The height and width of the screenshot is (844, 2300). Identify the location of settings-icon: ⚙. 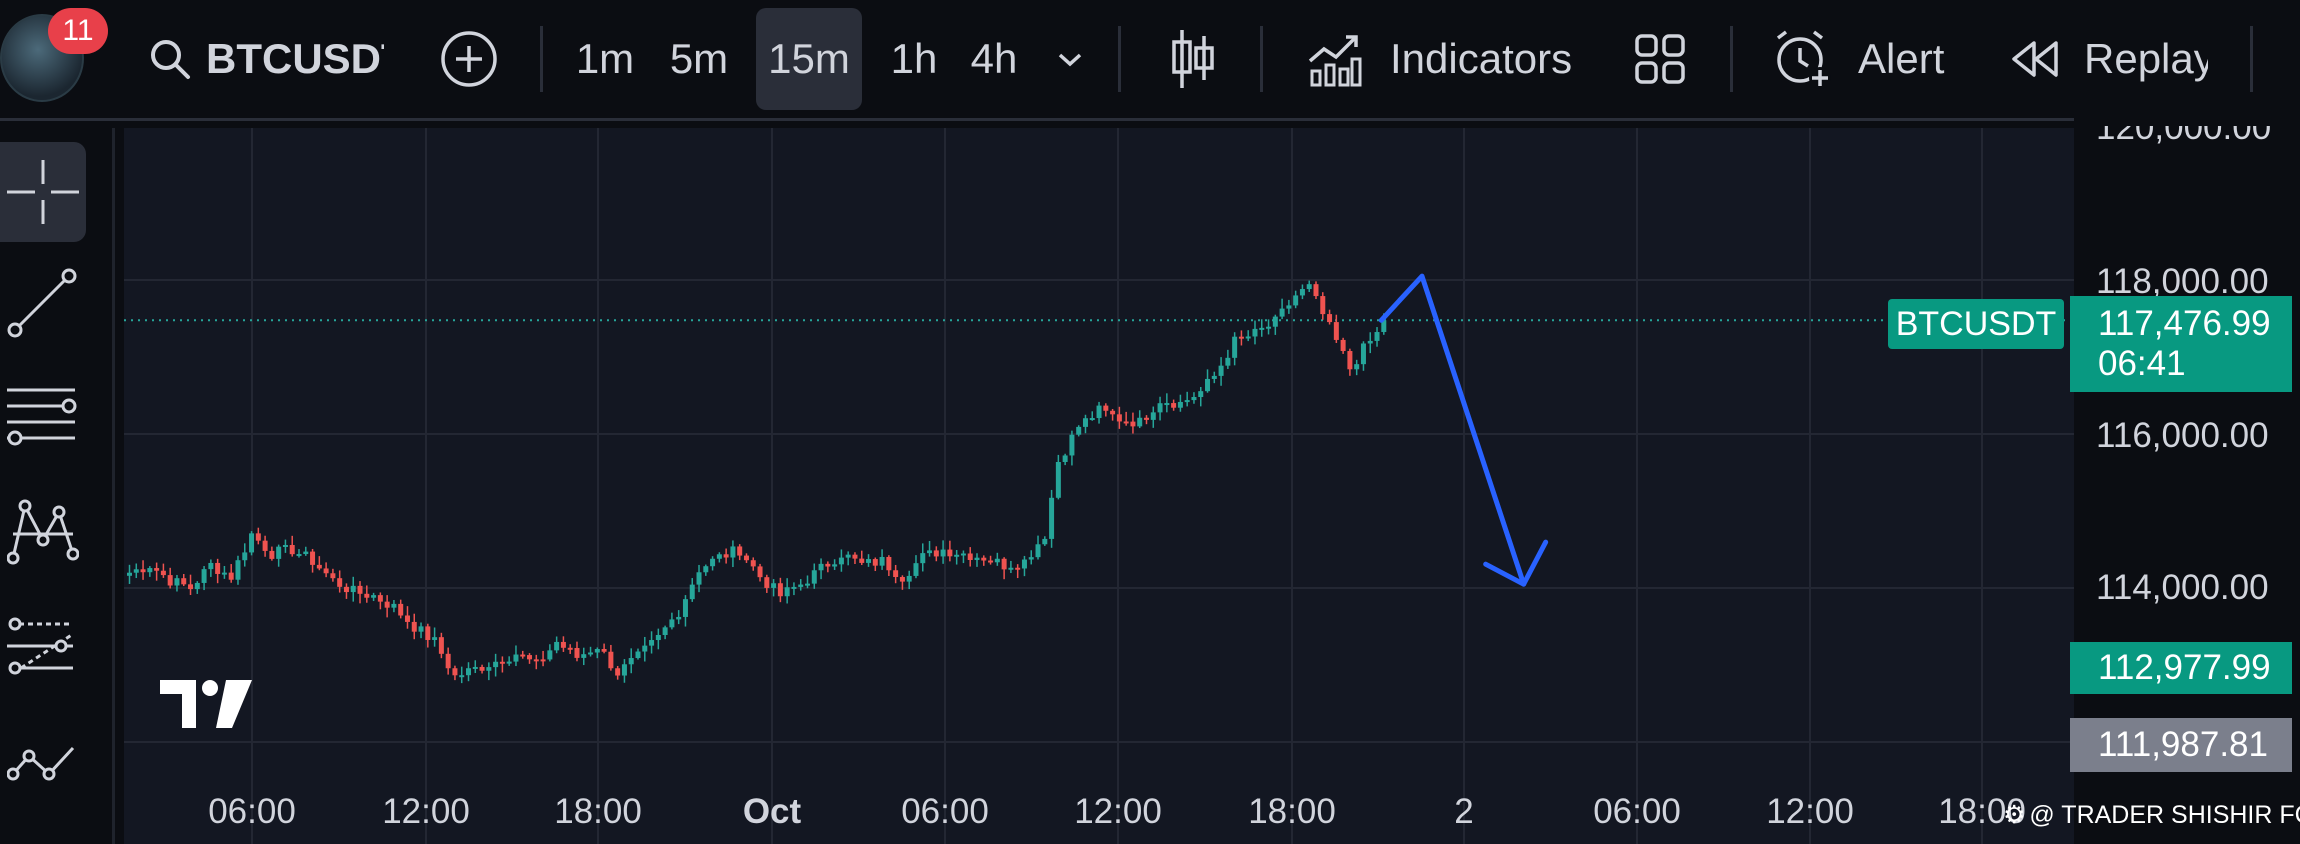
(2014, 815).